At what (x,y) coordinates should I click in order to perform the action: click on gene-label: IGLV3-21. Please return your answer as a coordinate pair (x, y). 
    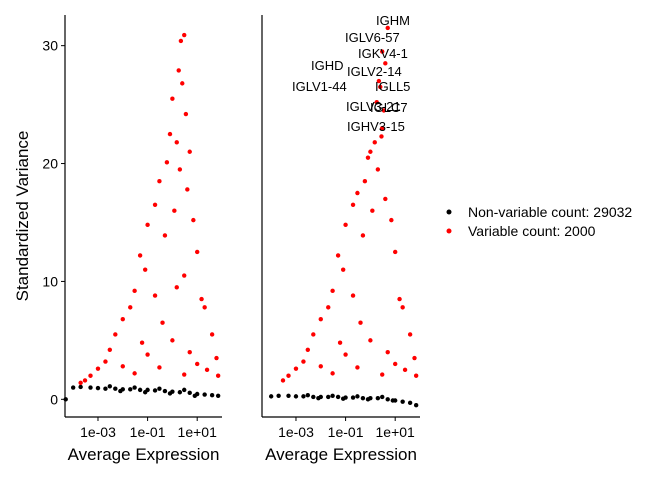
    Looking at the image, I should click on (373, 106).